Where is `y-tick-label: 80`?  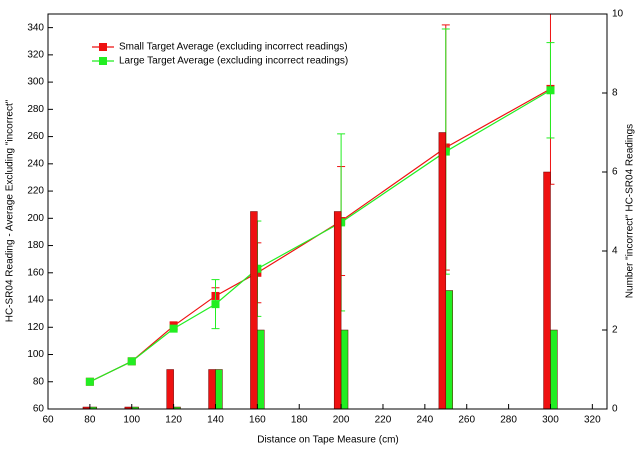
y-tick-label: 80 is located at coordinates (39, 381).